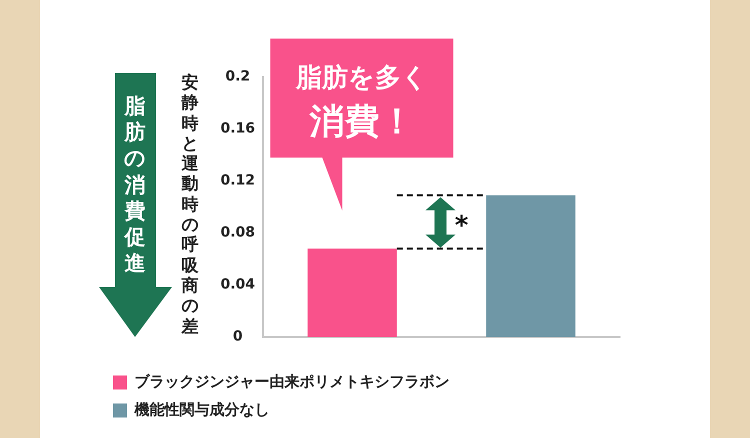 This screenshot has width=750, height=438. What do you see at coordinates (237, 180) in the screenshot?
I see `y-tick-label: 0.12` at bounding box center [237, 180].